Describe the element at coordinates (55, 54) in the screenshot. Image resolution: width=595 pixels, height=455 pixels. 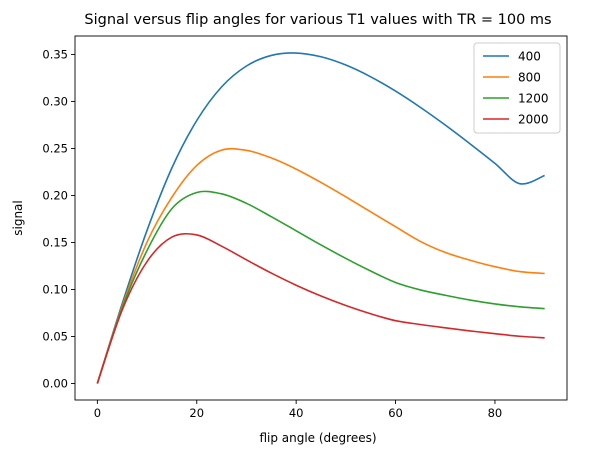
I see `y-tick-label: 0.35` at that location.